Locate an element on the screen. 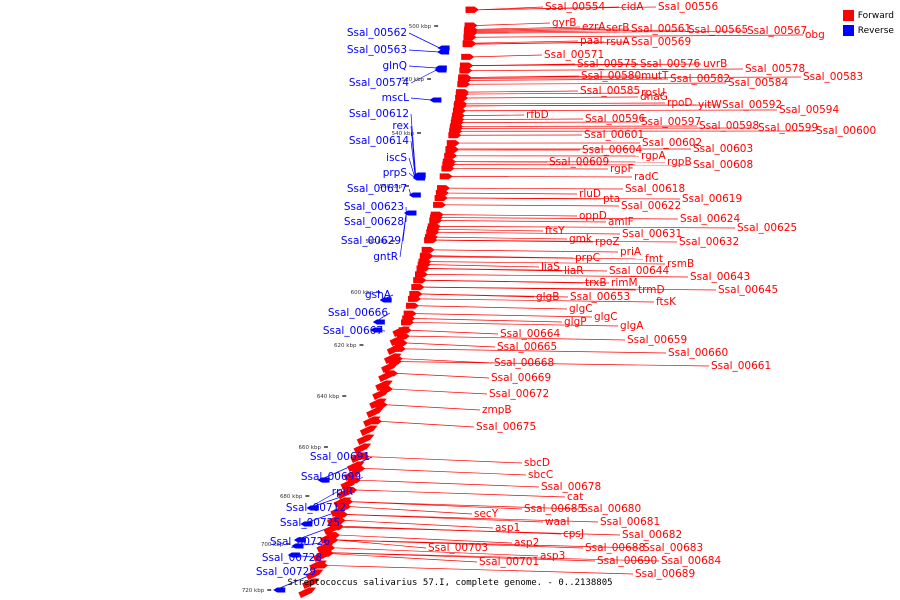 The image size is (900, 600). forward-gene-label: Ssal_00602 is located at coordinates (672, 143).